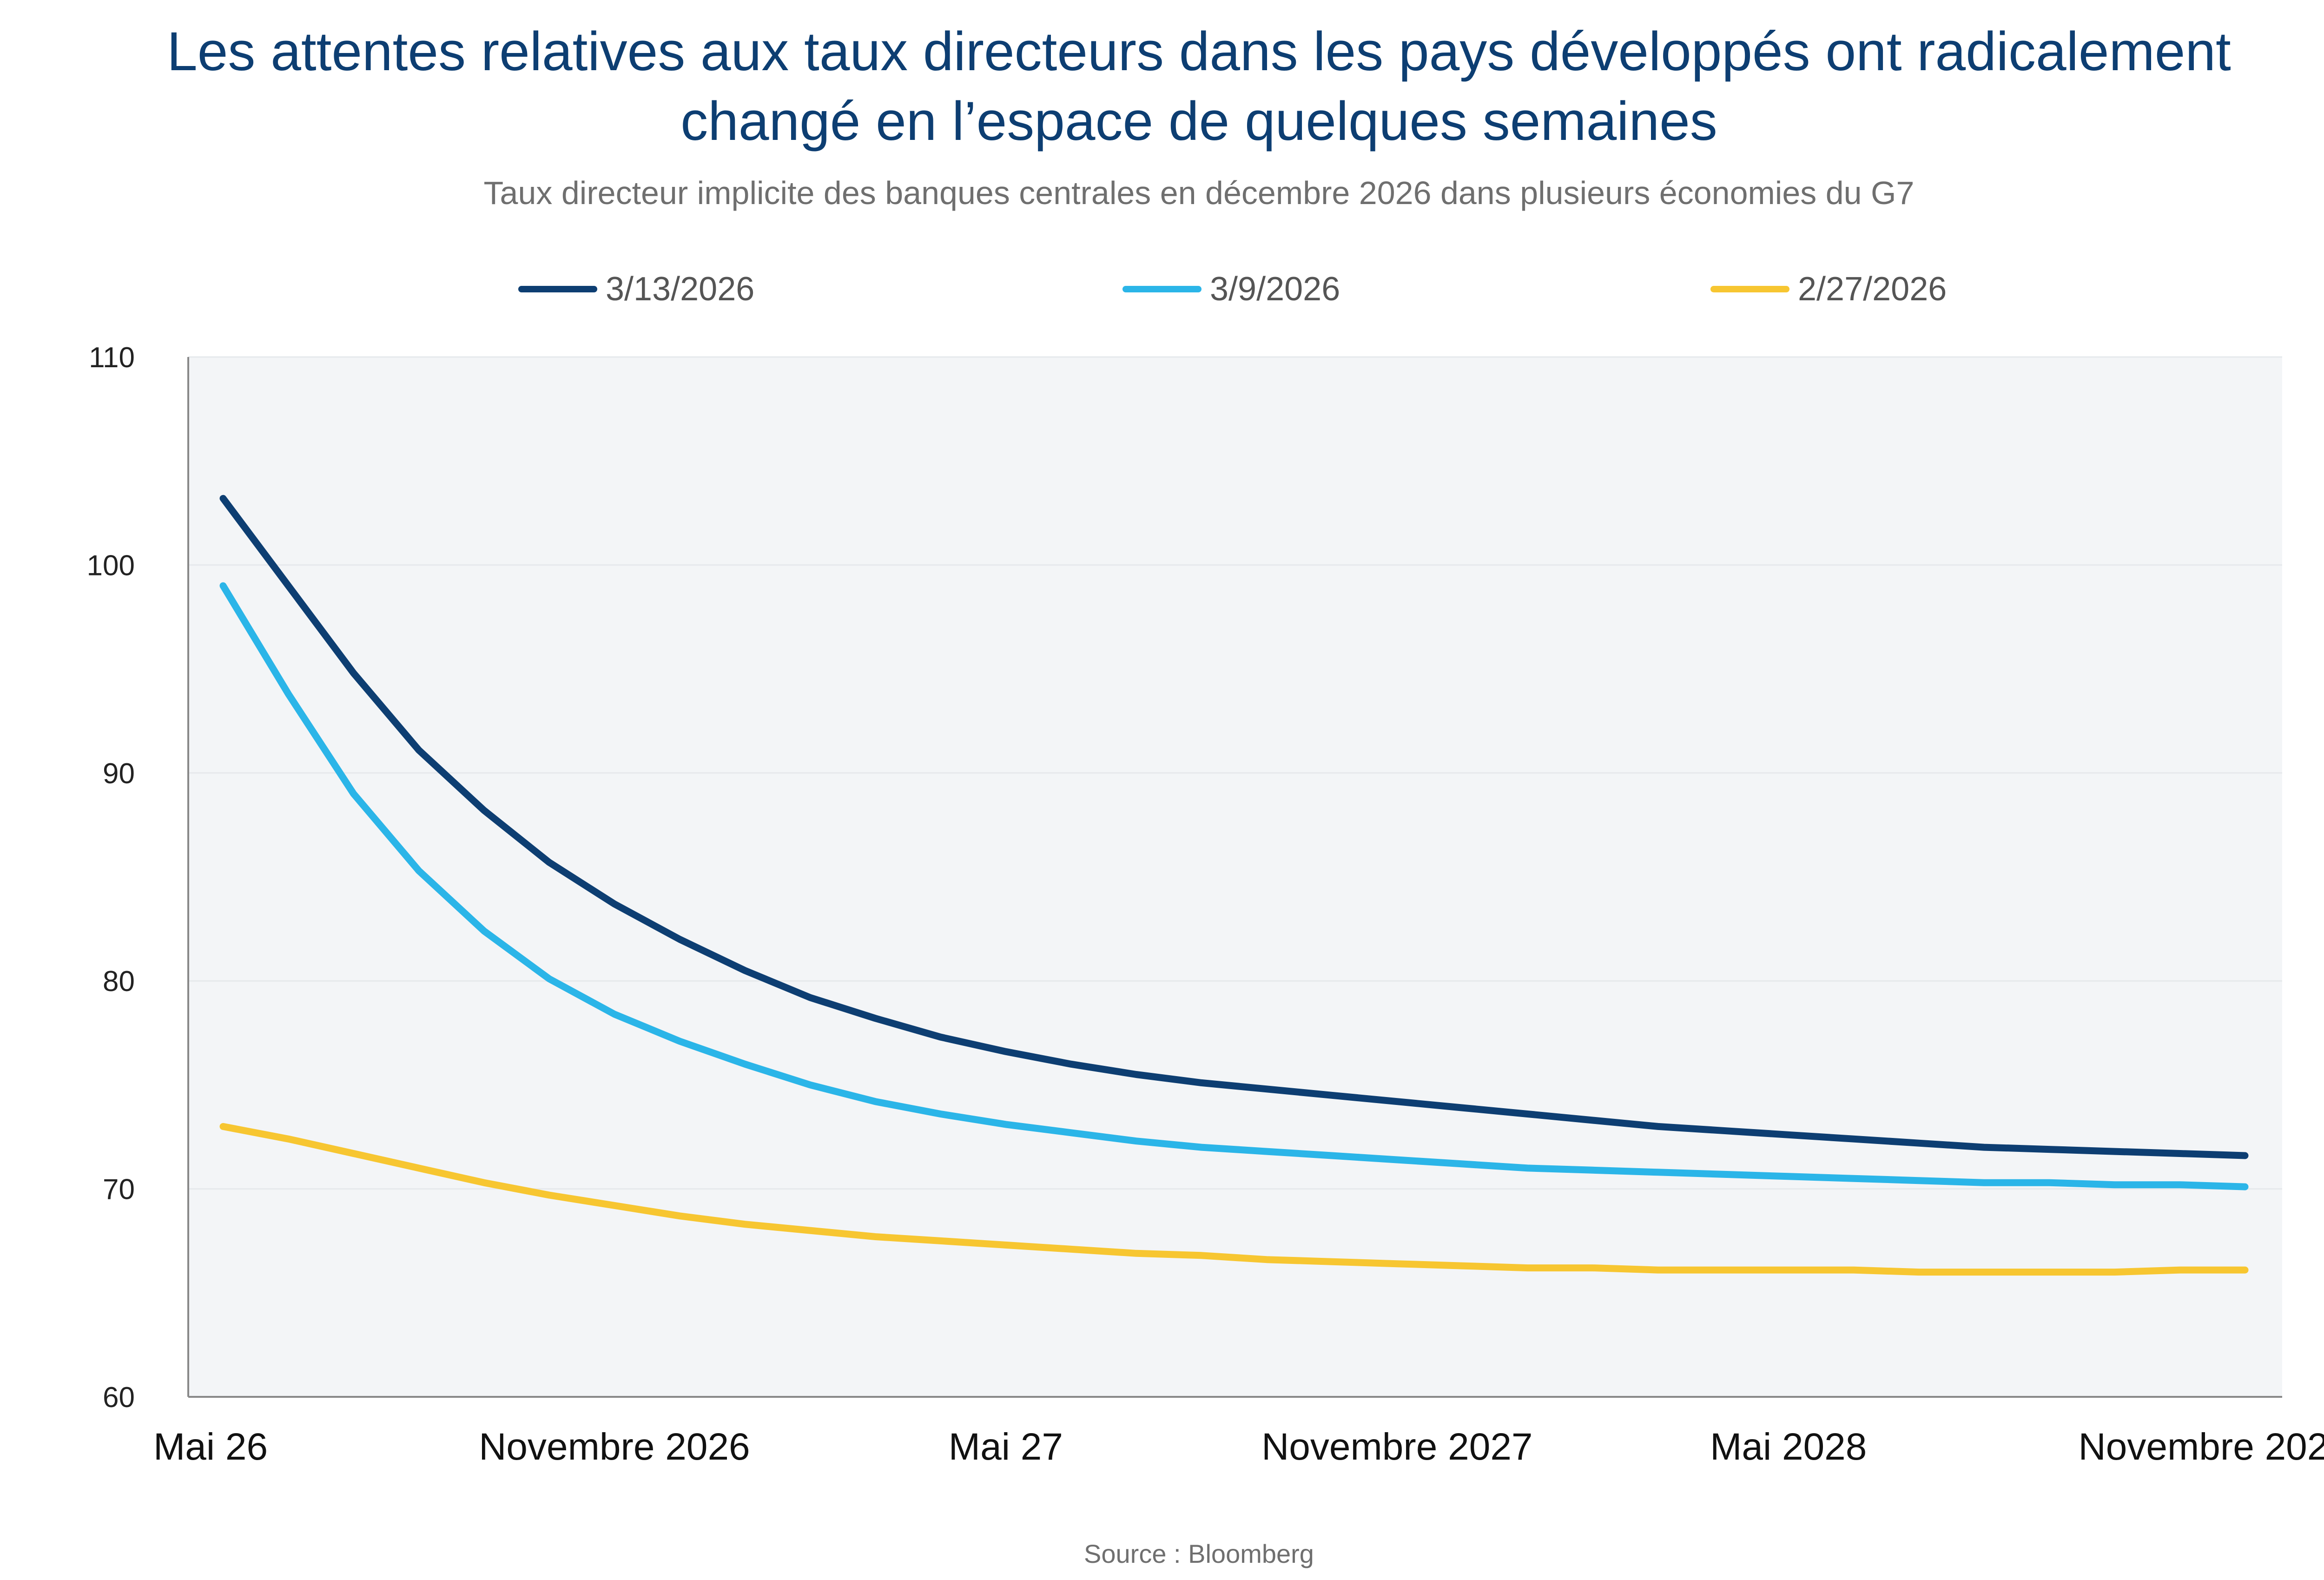  Describe the element at coordinates (119, 981) in the screenshot. I see `y-tick-label: 80` at that location.